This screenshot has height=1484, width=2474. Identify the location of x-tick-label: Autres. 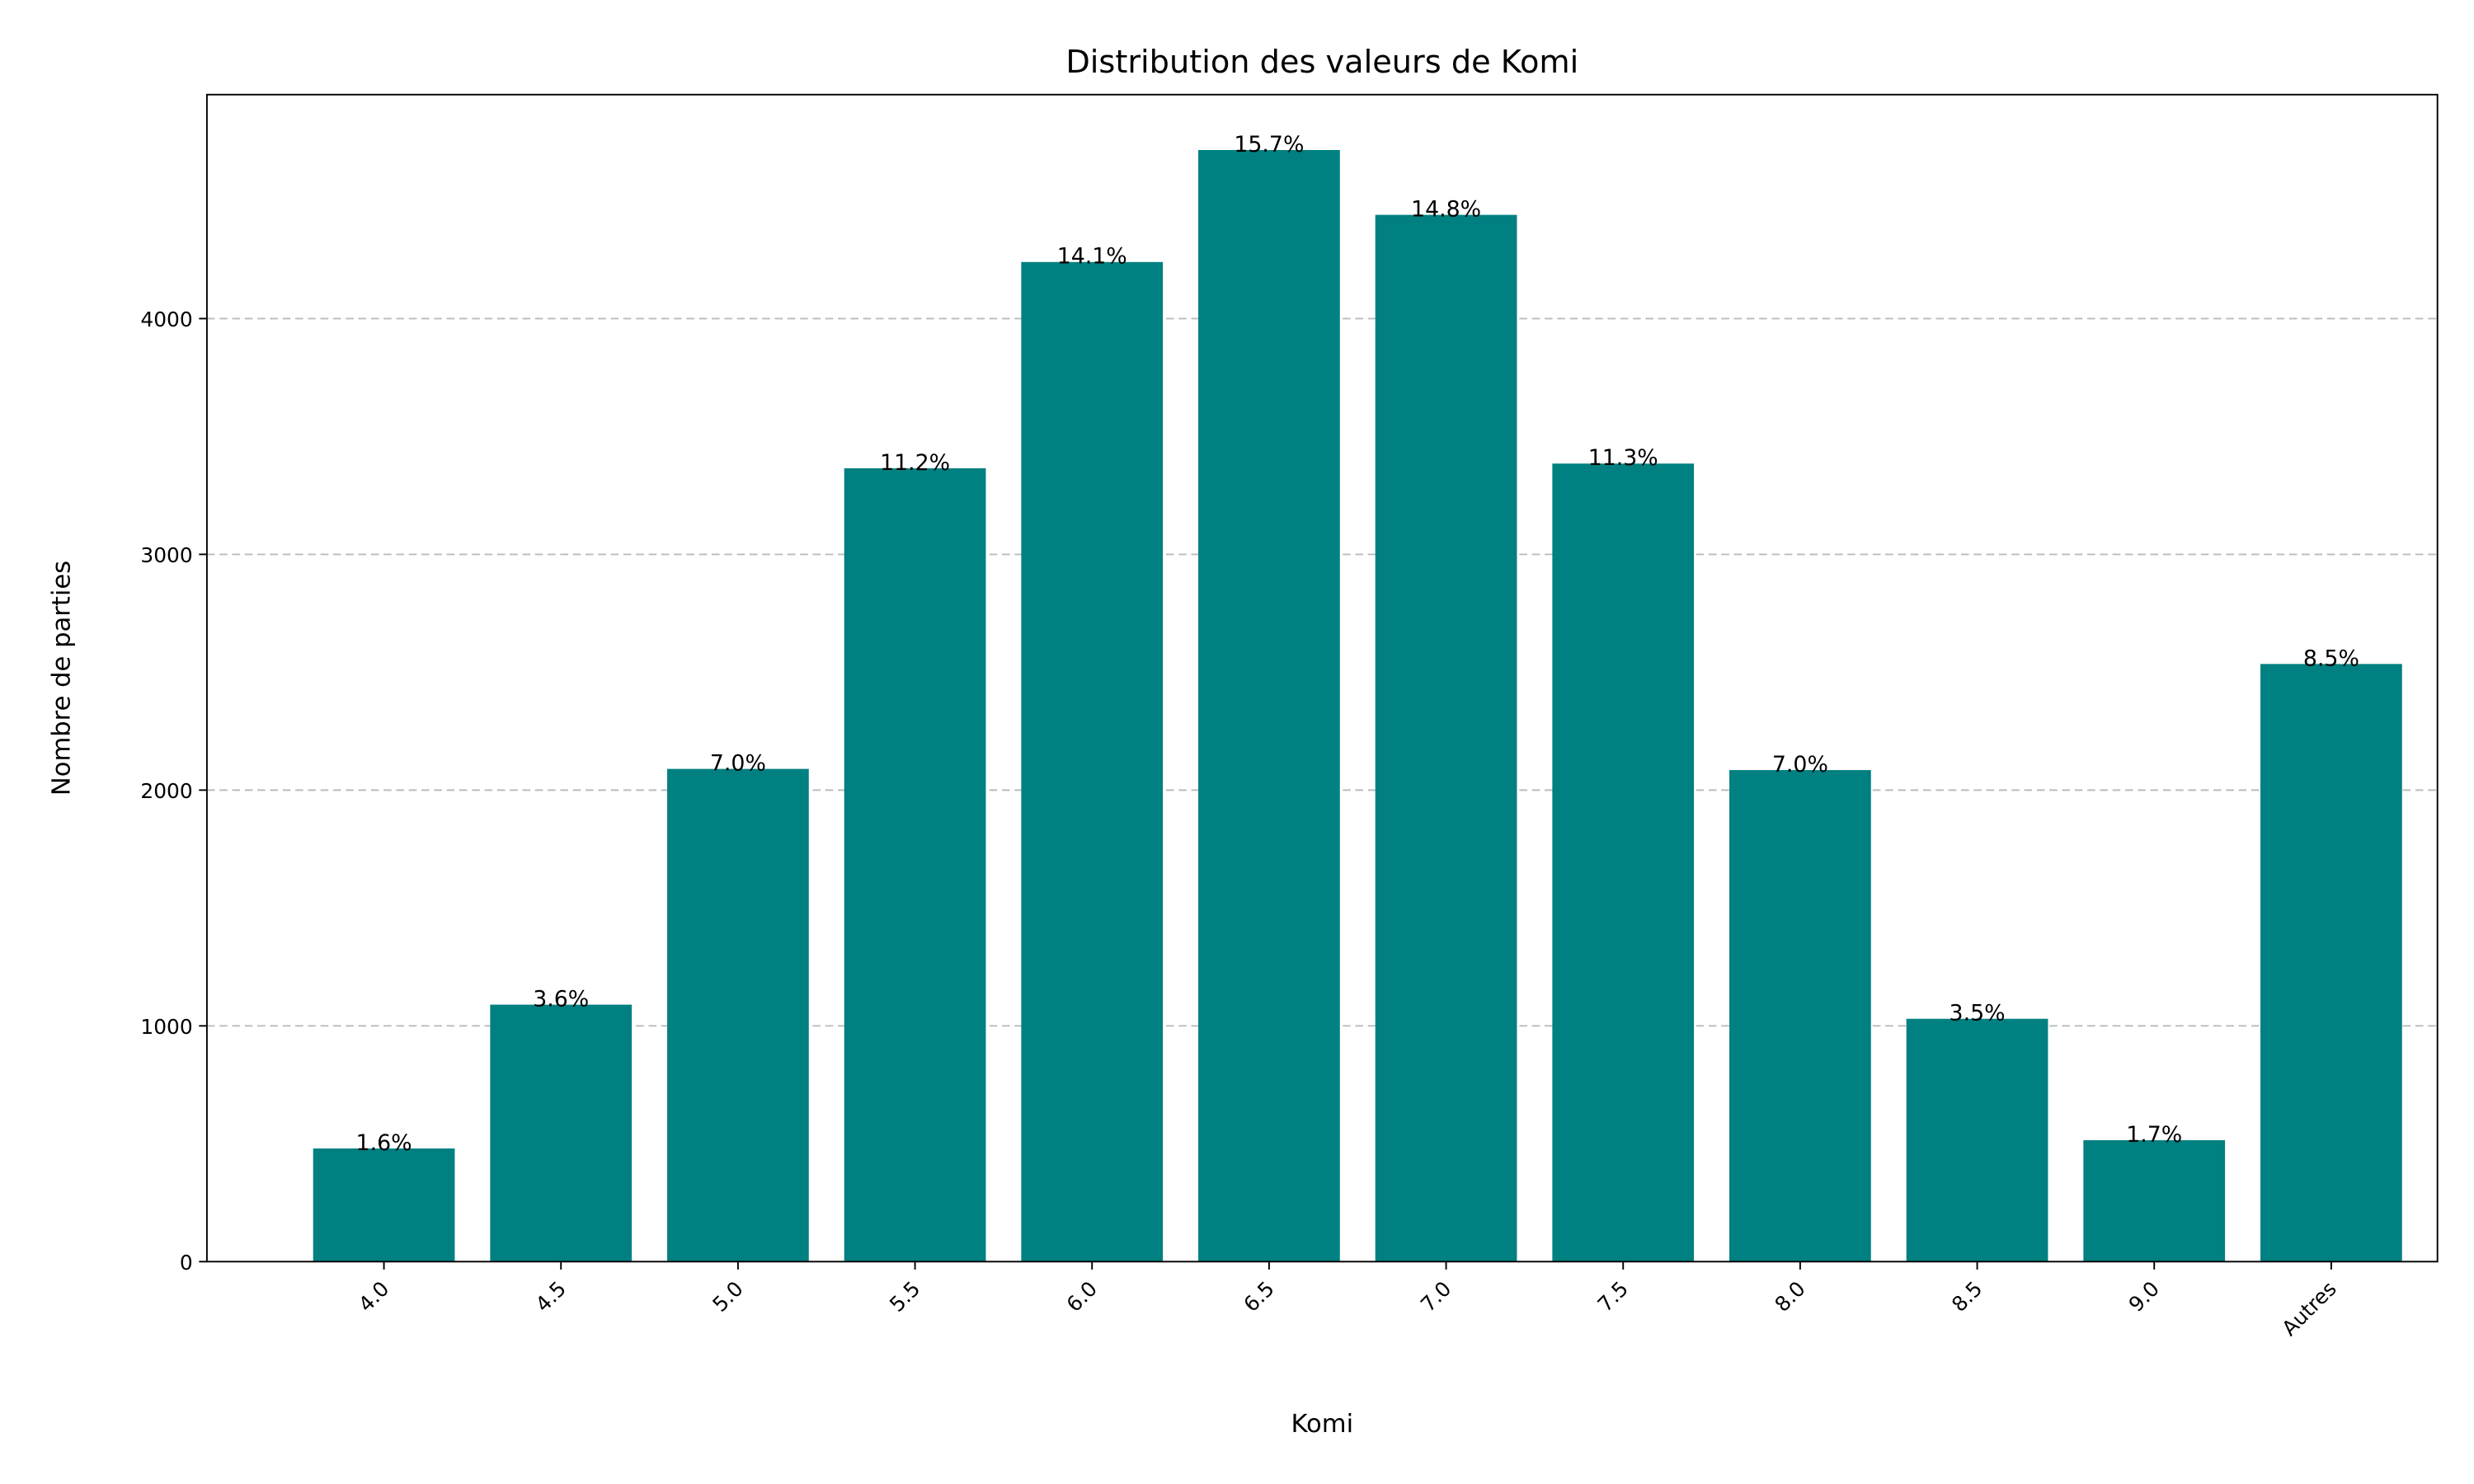
(2308, 1308).